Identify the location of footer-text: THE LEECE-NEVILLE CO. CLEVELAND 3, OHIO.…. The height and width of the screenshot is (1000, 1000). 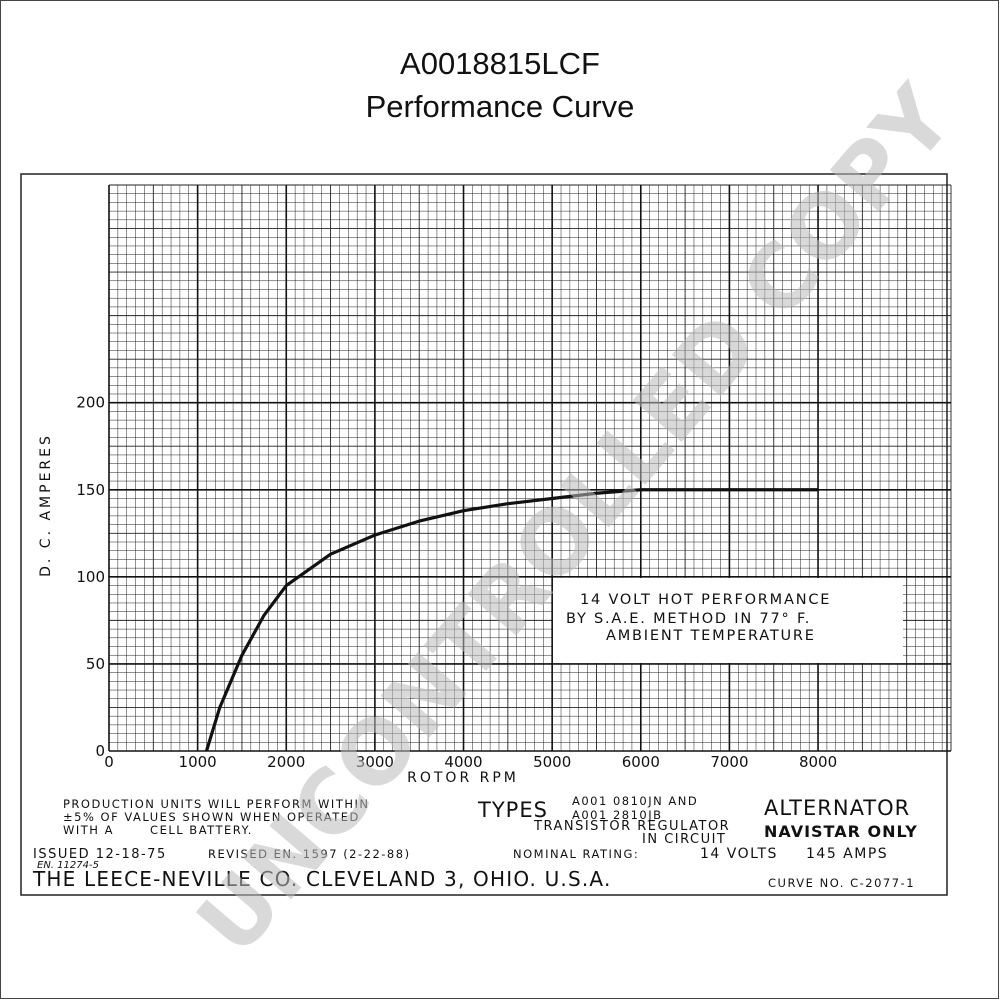
(322, 879).